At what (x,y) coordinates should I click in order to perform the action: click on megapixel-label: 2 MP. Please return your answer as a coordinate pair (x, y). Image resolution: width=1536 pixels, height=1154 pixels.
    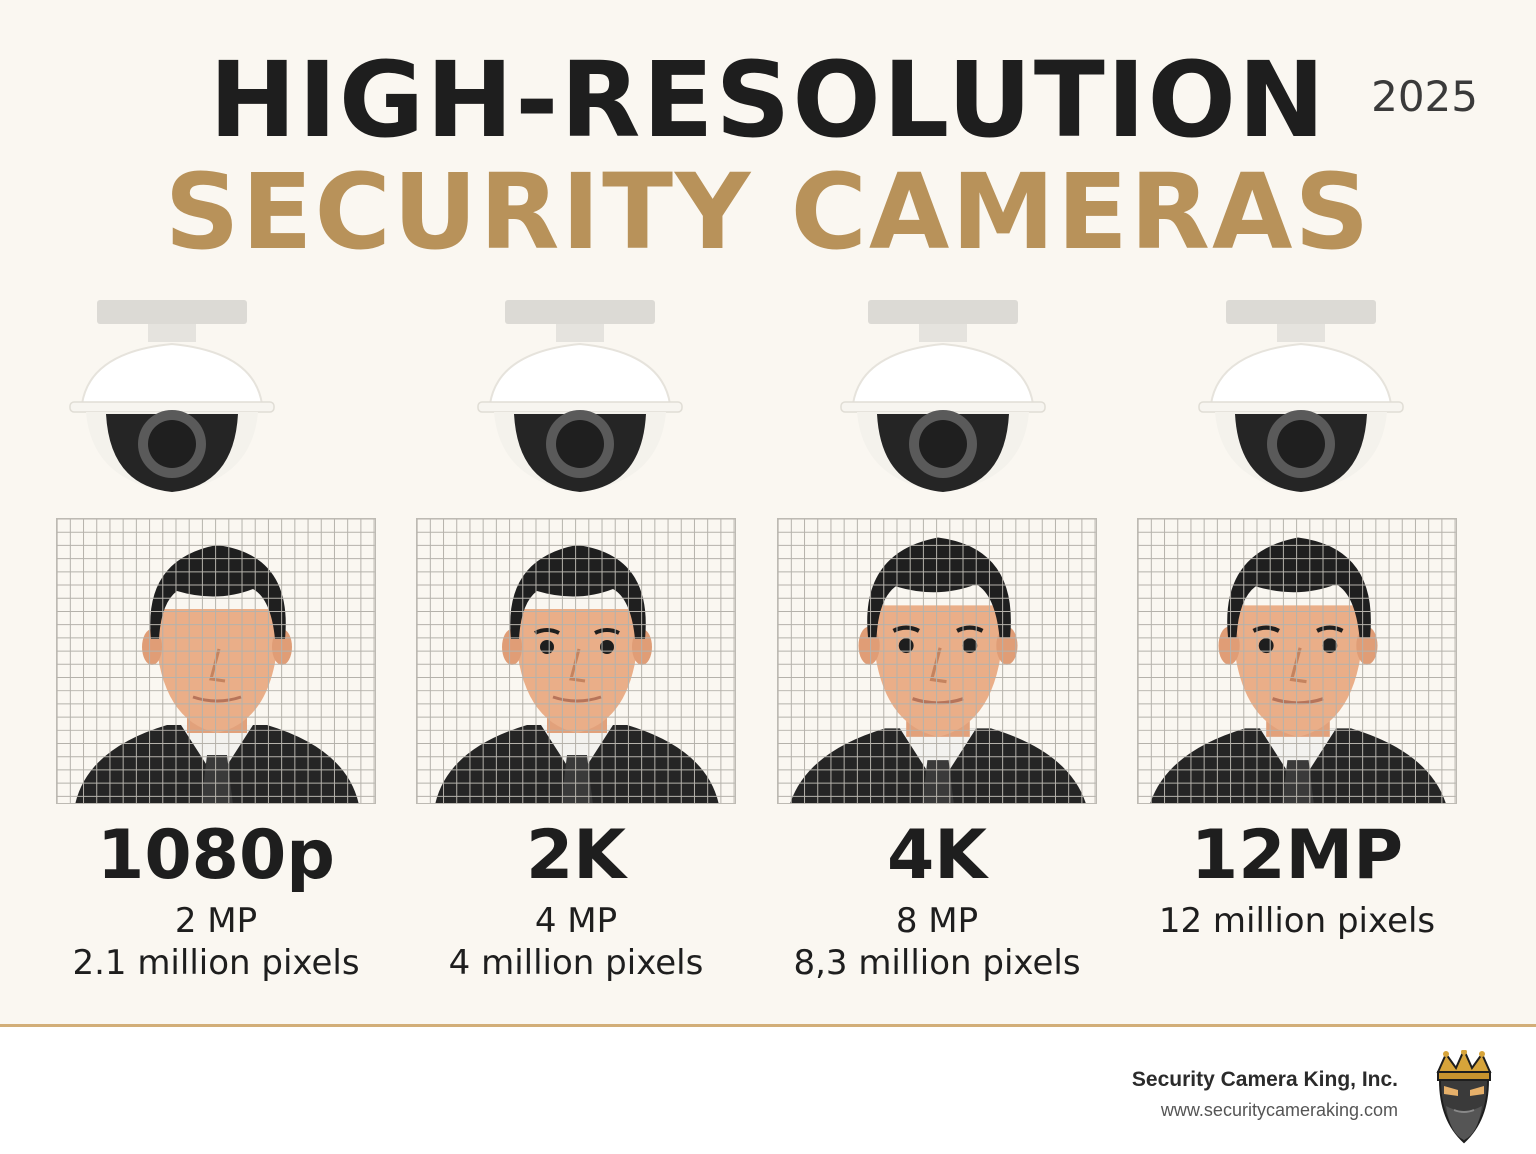
    Looking at the image, I should click on (216, 921).